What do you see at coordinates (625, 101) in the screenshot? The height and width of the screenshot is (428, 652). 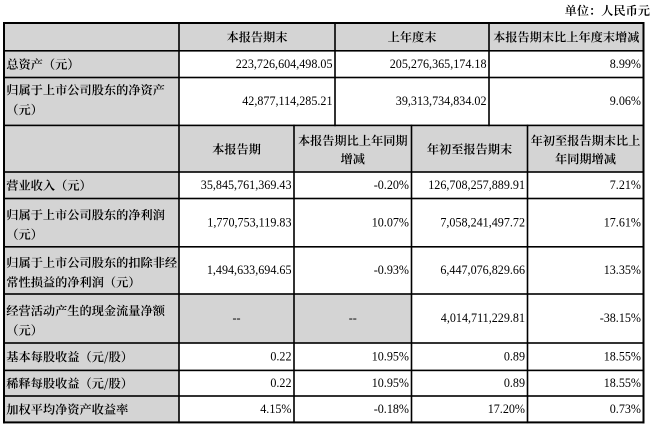 I see `svg-text: 9.06%` at bounding box center [625, 101].